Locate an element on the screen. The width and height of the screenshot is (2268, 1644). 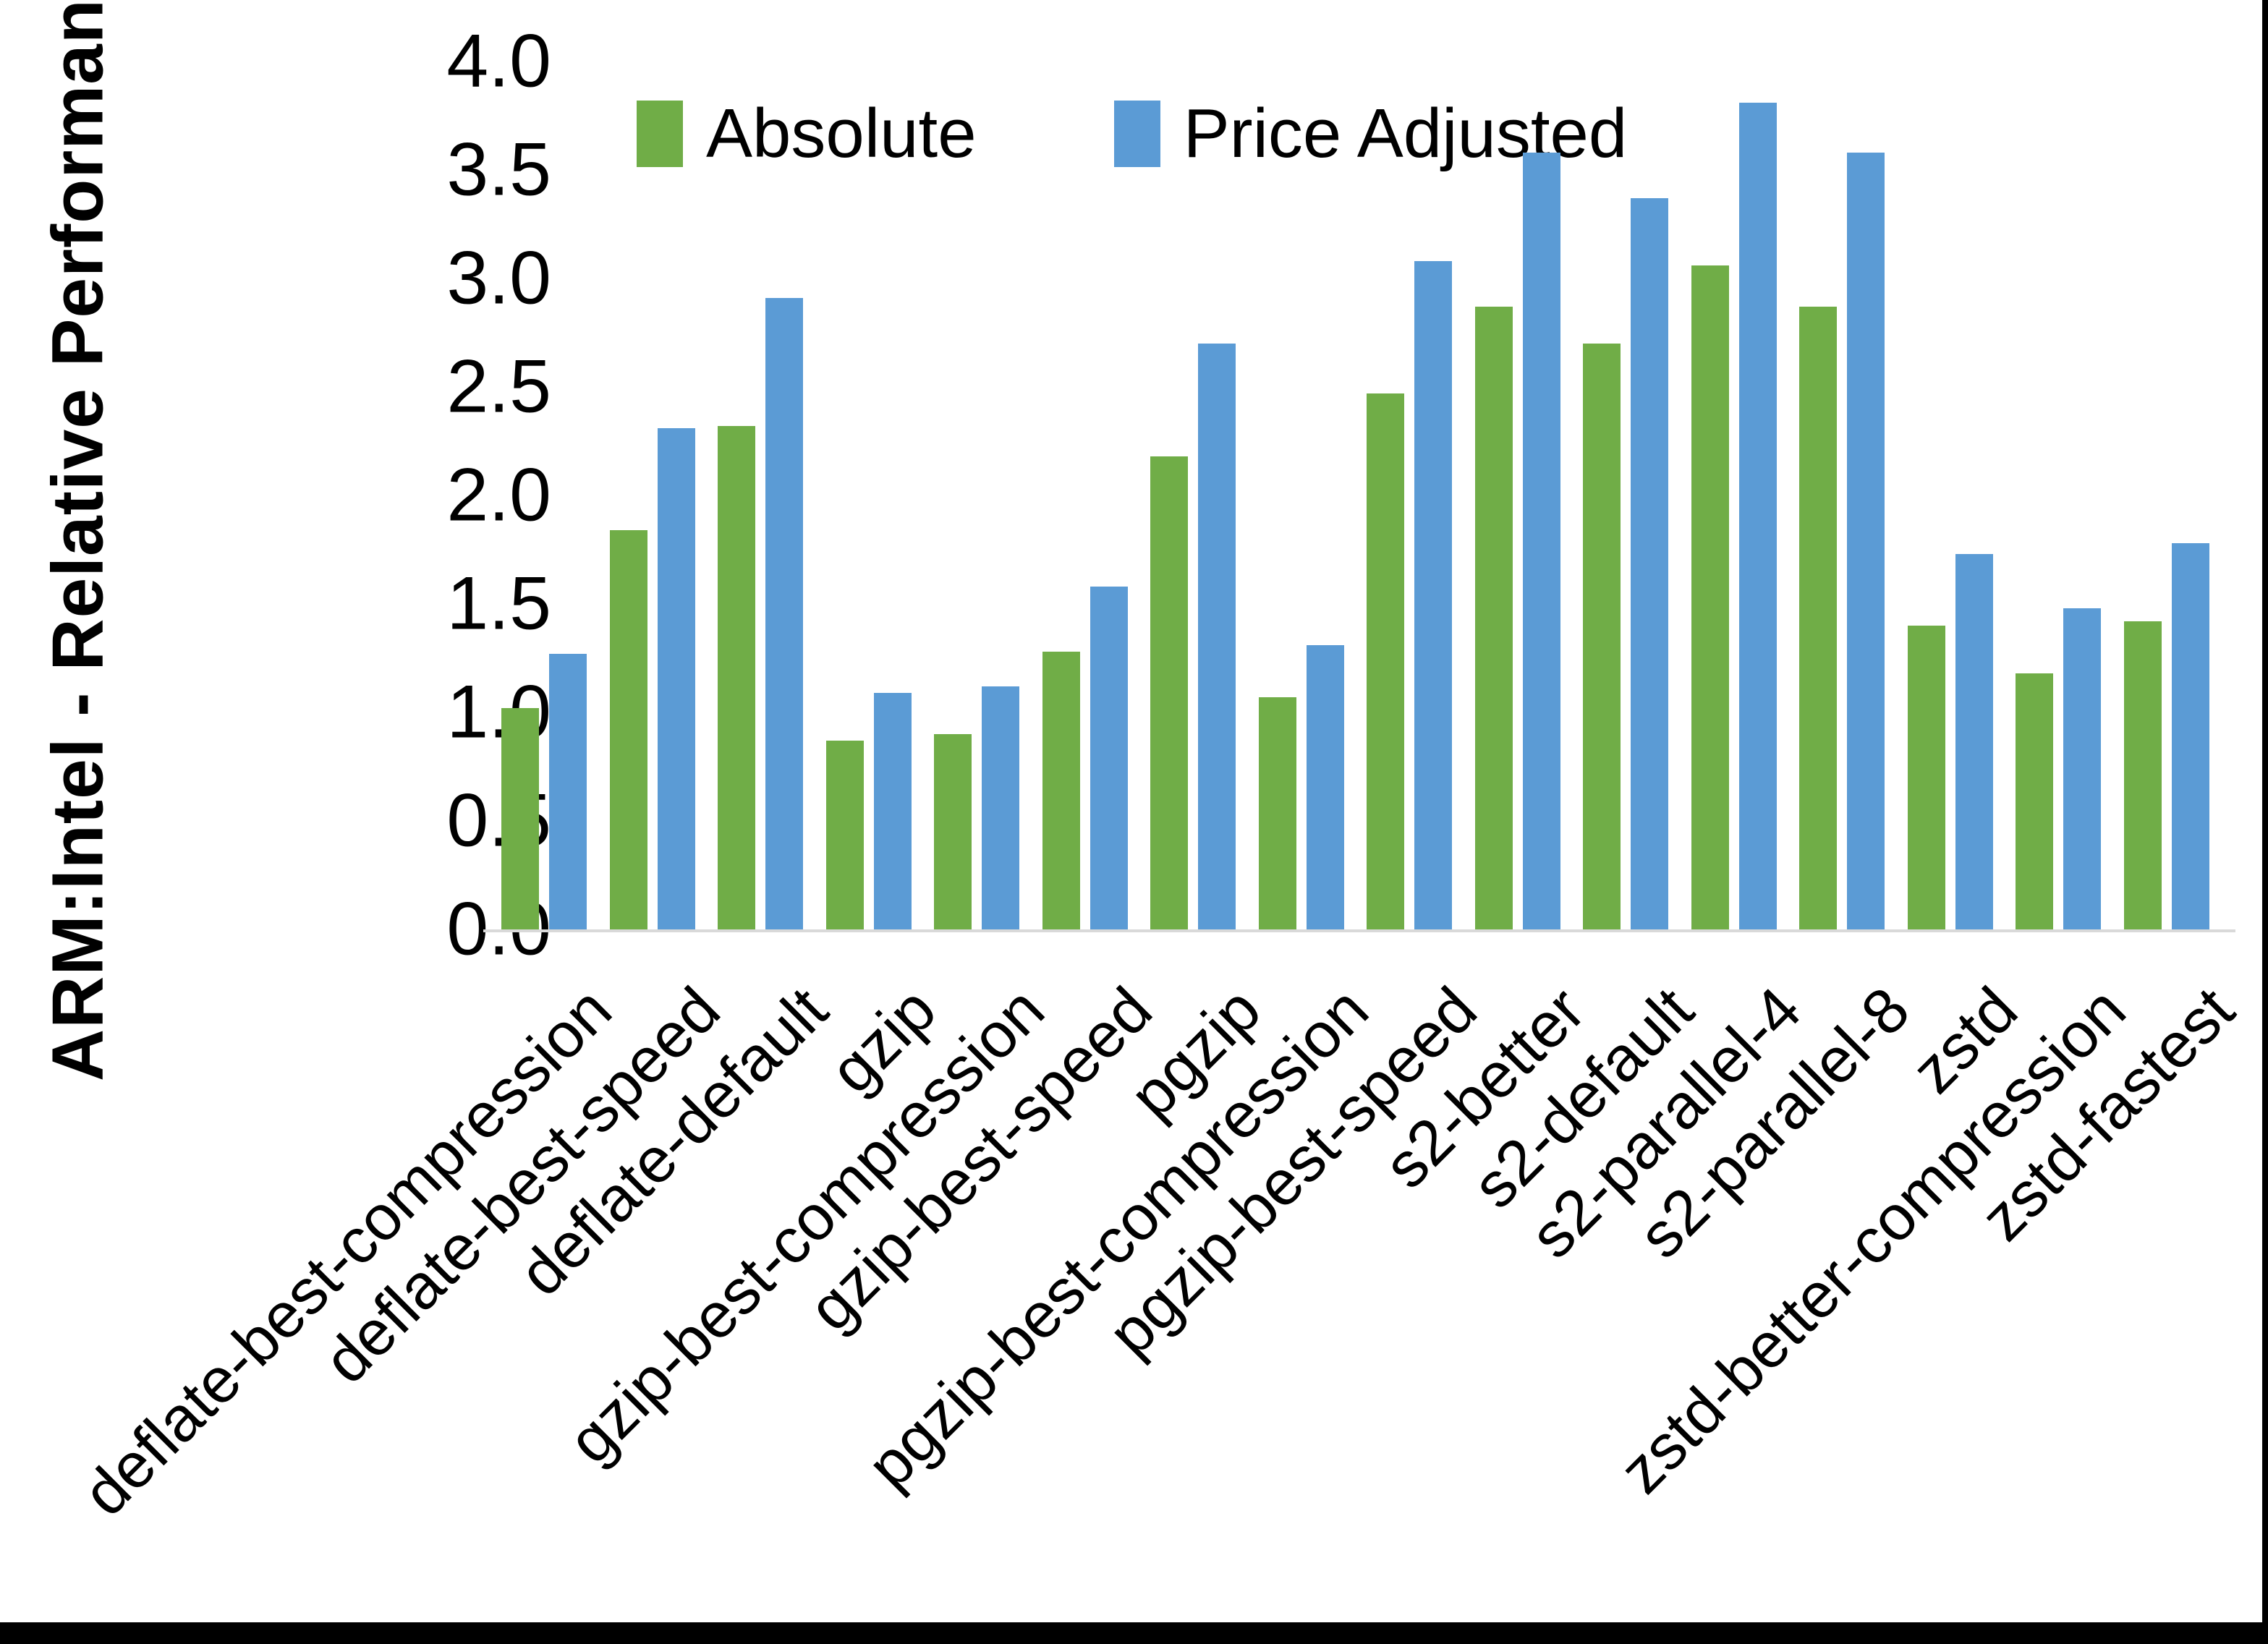
y-axis-title: ARM:Intel - Relative Performance is located at coordinates (78, 541).